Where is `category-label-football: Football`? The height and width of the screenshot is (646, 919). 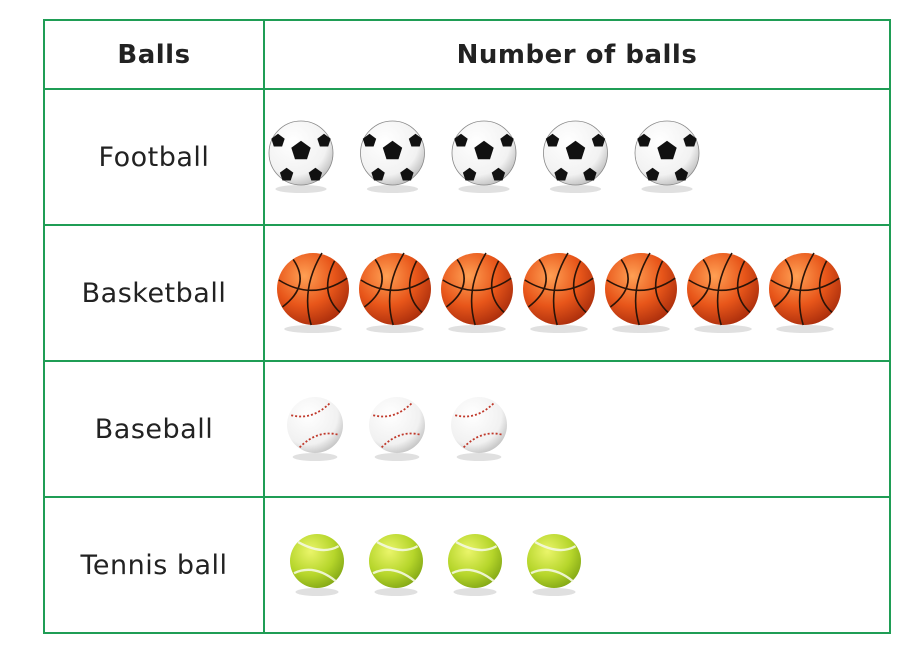
category-label-football: Football is located at coordinates (154, 157).